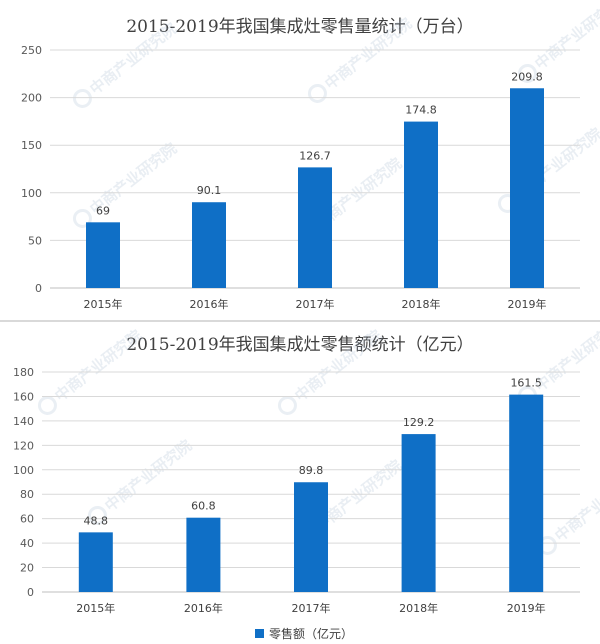  Describe the element at coordinates (31, 50) in the screenshot. I see `y-tick-label: 250` at that location.